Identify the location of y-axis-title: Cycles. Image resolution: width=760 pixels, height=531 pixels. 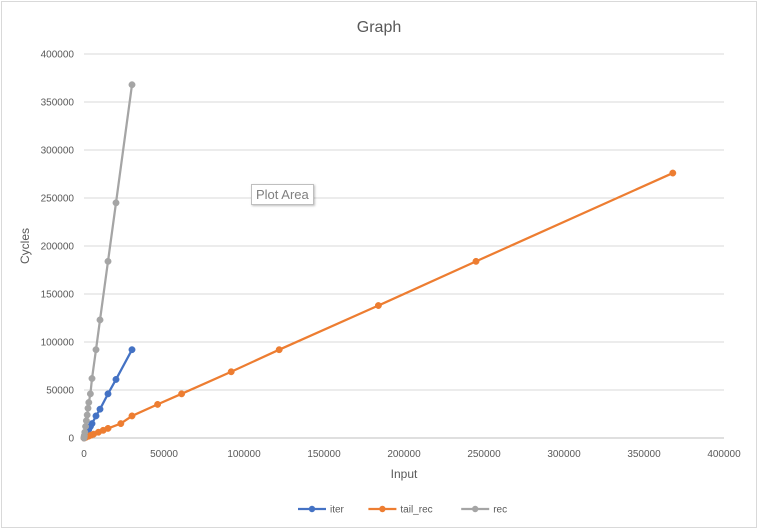
(25, 246).